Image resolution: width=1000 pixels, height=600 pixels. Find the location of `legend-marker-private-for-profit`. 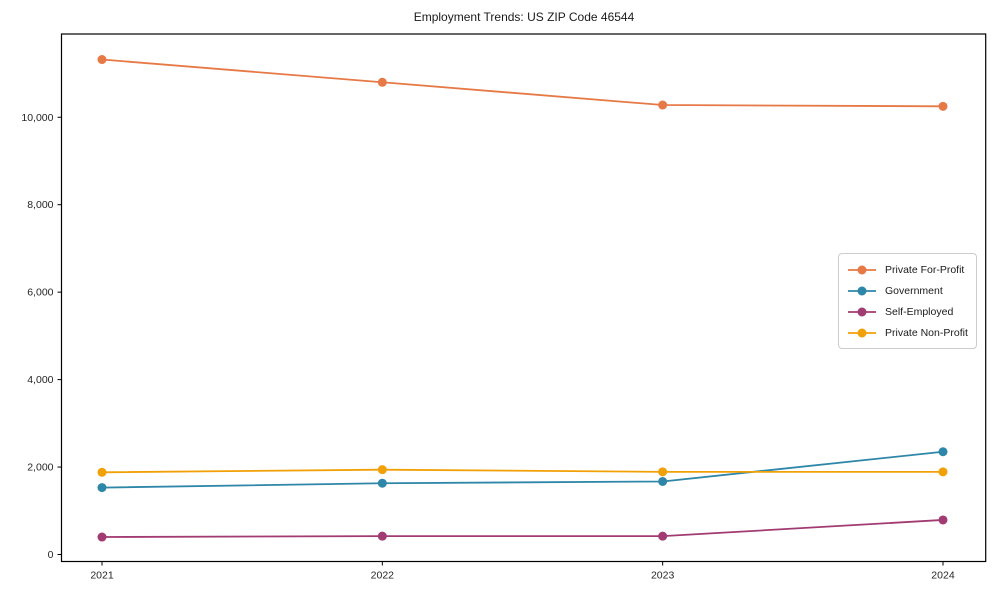

legend-marker-private-for-profit is located at coordinates (862, 269).